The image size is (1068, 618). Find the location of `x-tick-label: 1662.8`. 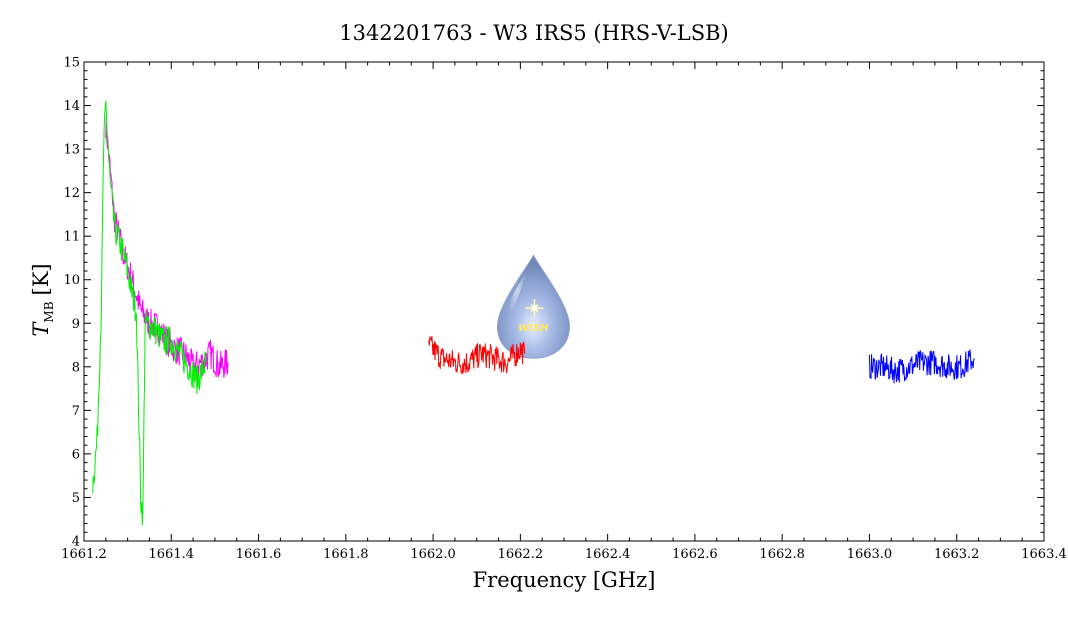

x-tick-label: 1662.8 is located at coordinates (782, 554).